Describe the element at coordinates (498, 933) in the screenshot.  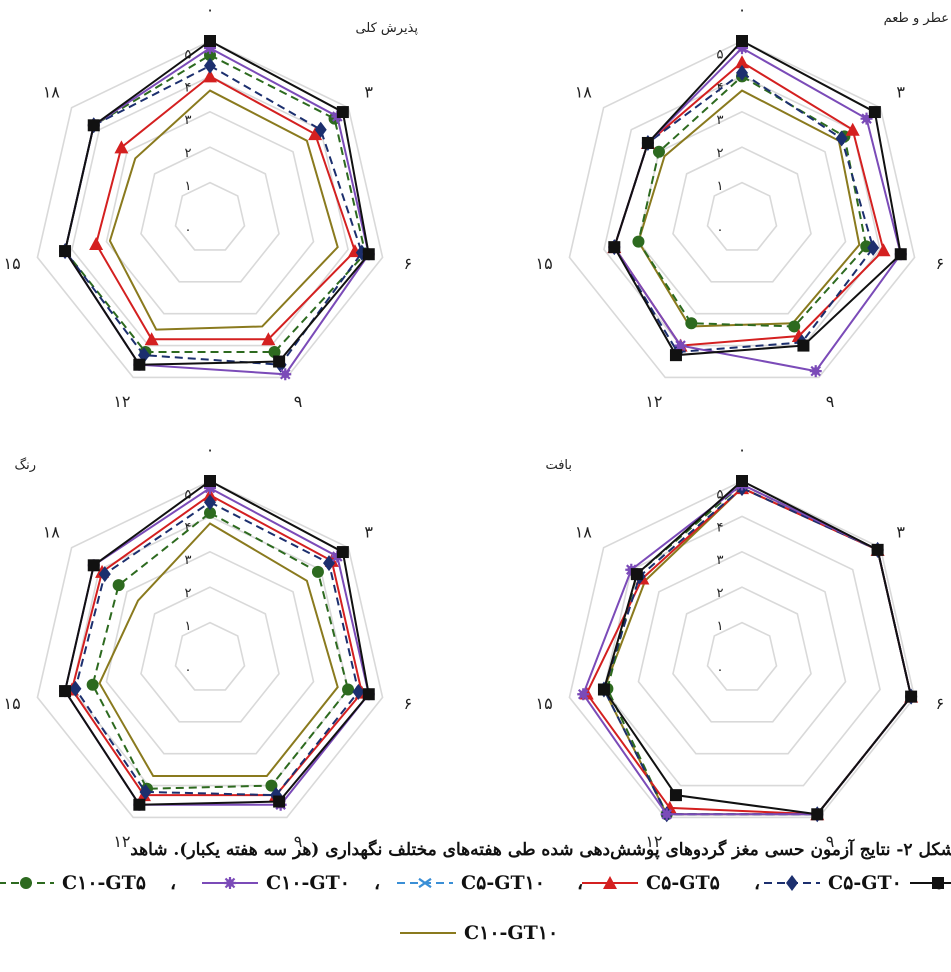
I see `legend-item: C۱۰-GT۱۰` at that location.